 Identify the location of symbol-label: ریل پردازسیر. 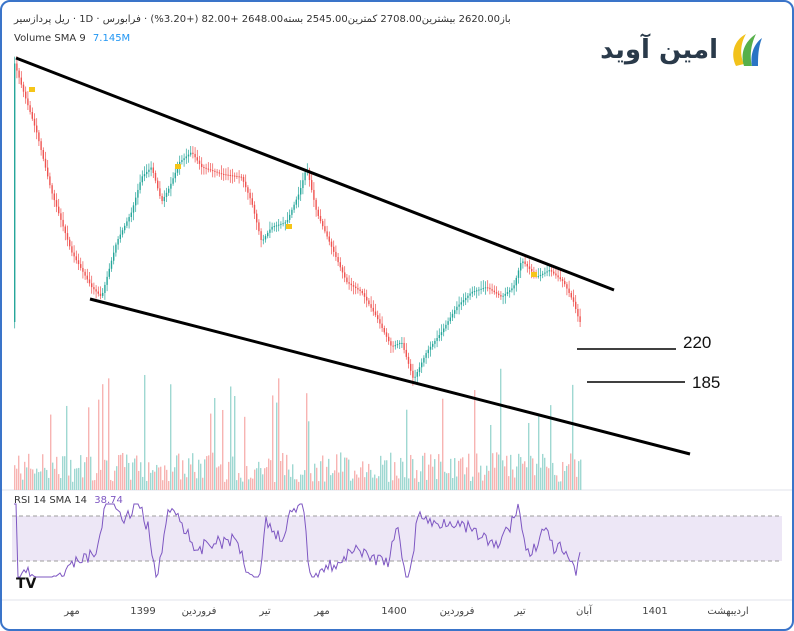
(42, 19).